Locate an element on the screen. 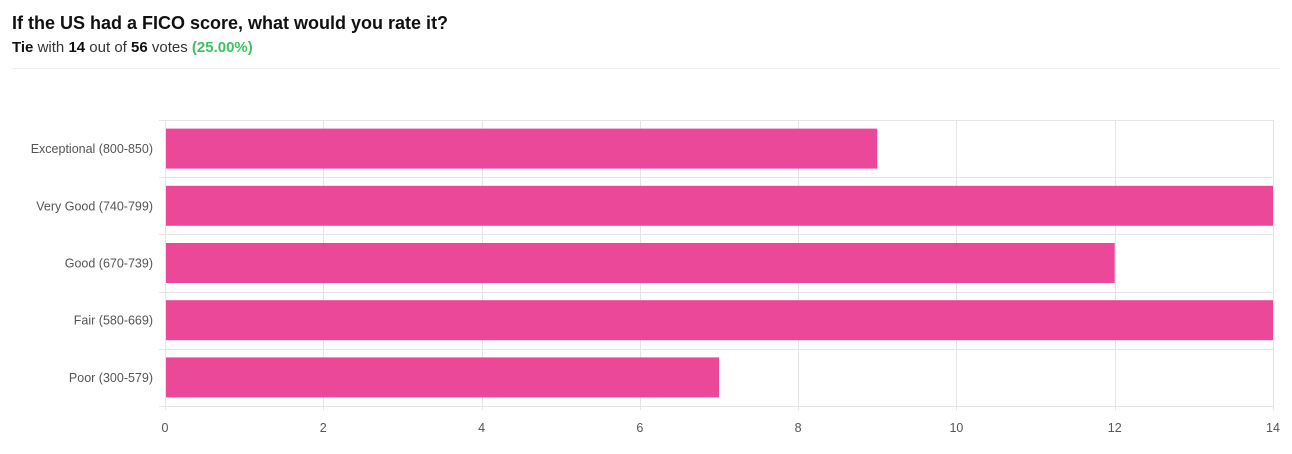  x-tick-label: 10 is located at coordinates (956, 428).